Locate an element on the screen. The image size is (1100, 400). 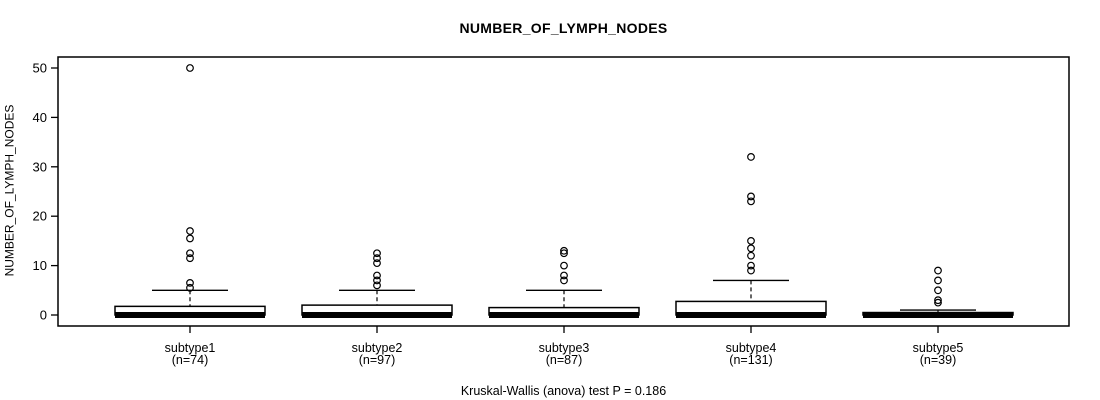
y-axis-tick-label: 50 is located at coordinates (40, 68).